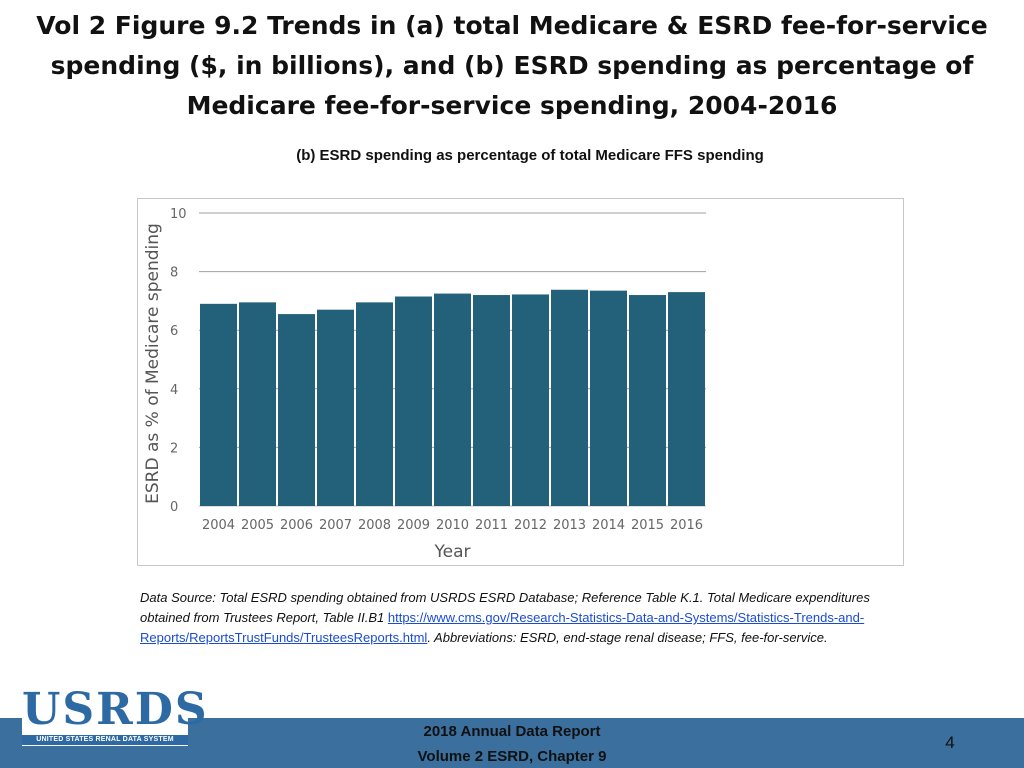 The height and width of the screenshot is (768, 1024). Describe the element at coordinates (178, 214) in the screenshot. I see `y-tick-label: 10` at that location.